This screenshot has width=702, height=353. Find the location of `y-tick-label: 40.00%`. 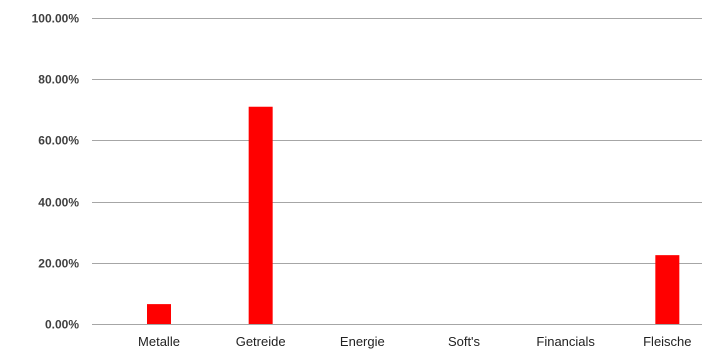

y-tick-label: 40.00% is located at coordinates (58, 203).